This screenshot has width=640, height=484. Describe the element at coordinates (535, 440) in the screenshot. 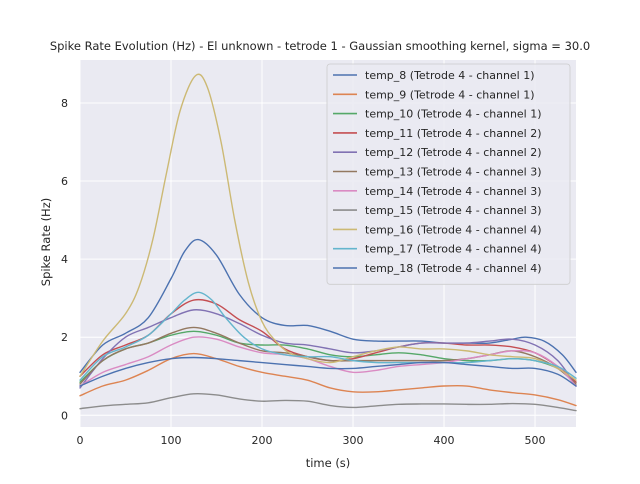

I see `x-tick-label: 500` at that location.